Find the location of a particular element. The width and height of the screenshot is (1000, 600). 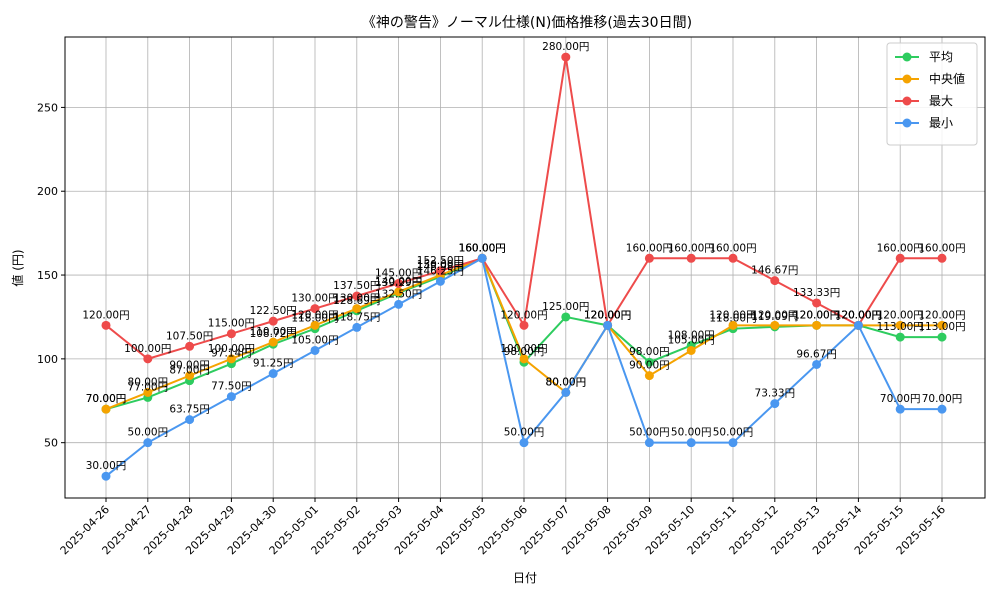

legend-entry: 中央値 is located at coordinates (947, 78).